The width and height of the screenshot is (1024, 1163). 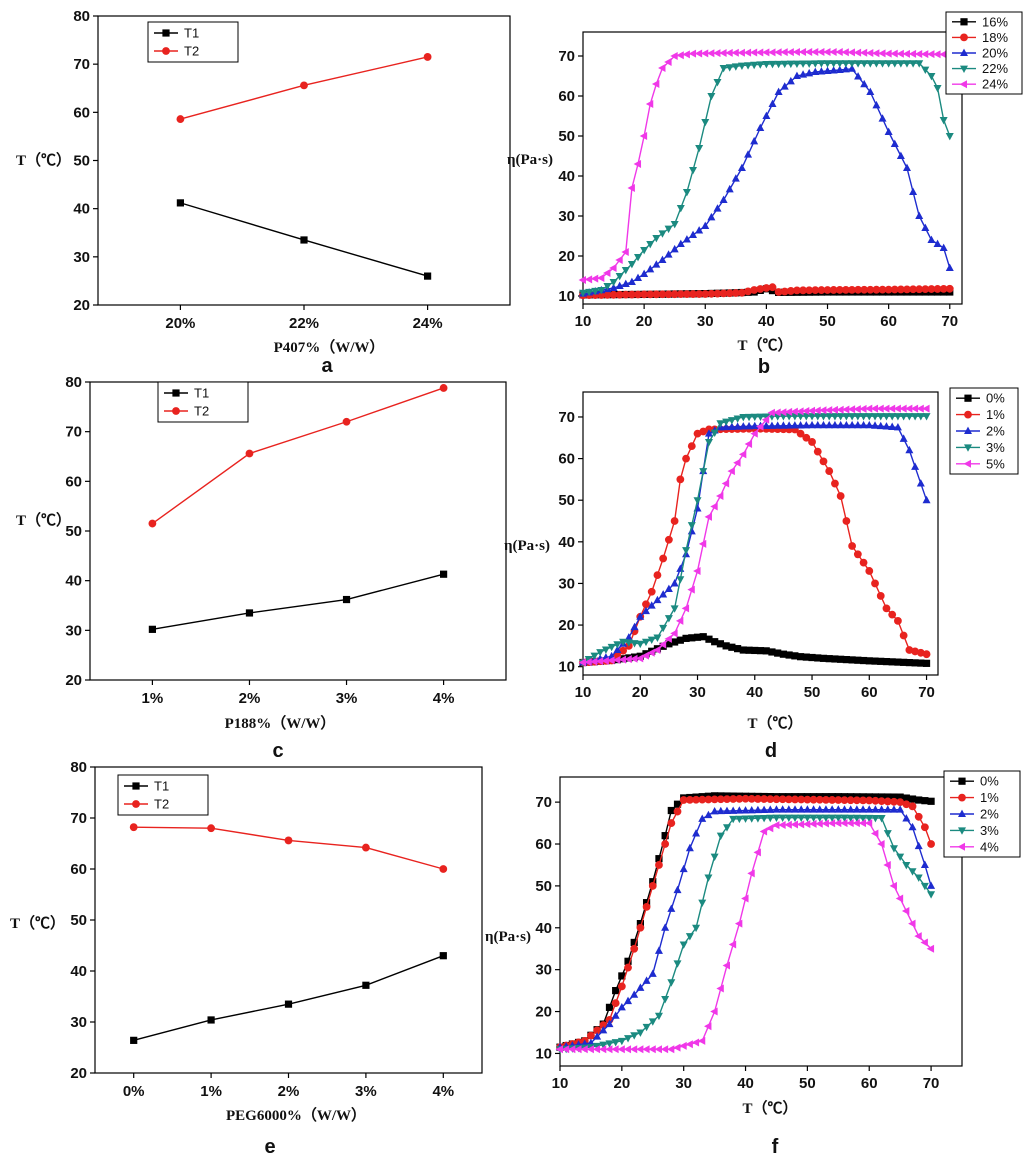 What do you see at coordinates (989, 797) in the screenshot?
I see `legend-entry: 1%` at bounding box center [989, 797].